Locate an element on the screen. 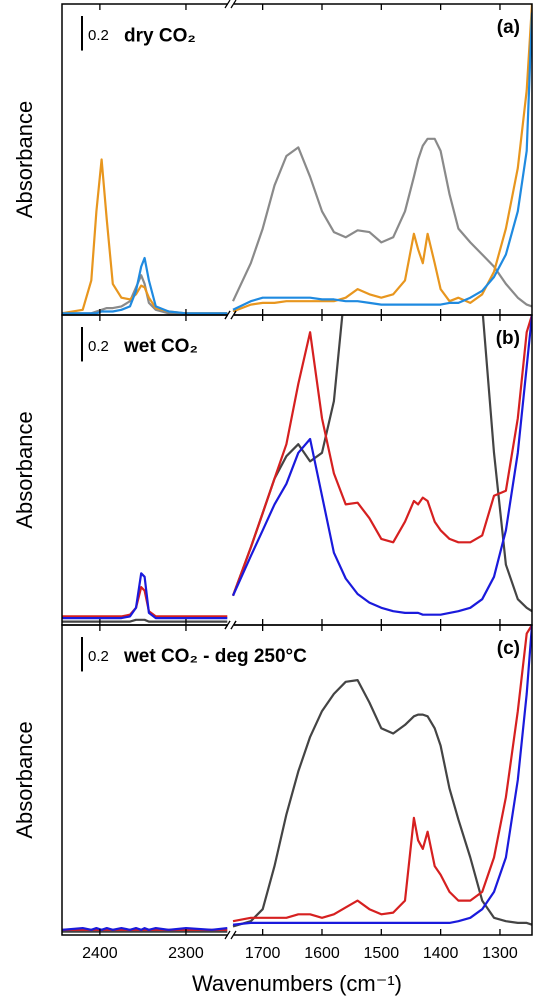 The height and width of the screenshot is (1000, 534). x-tick-label: 1400 is located at coordinates (441, 953).